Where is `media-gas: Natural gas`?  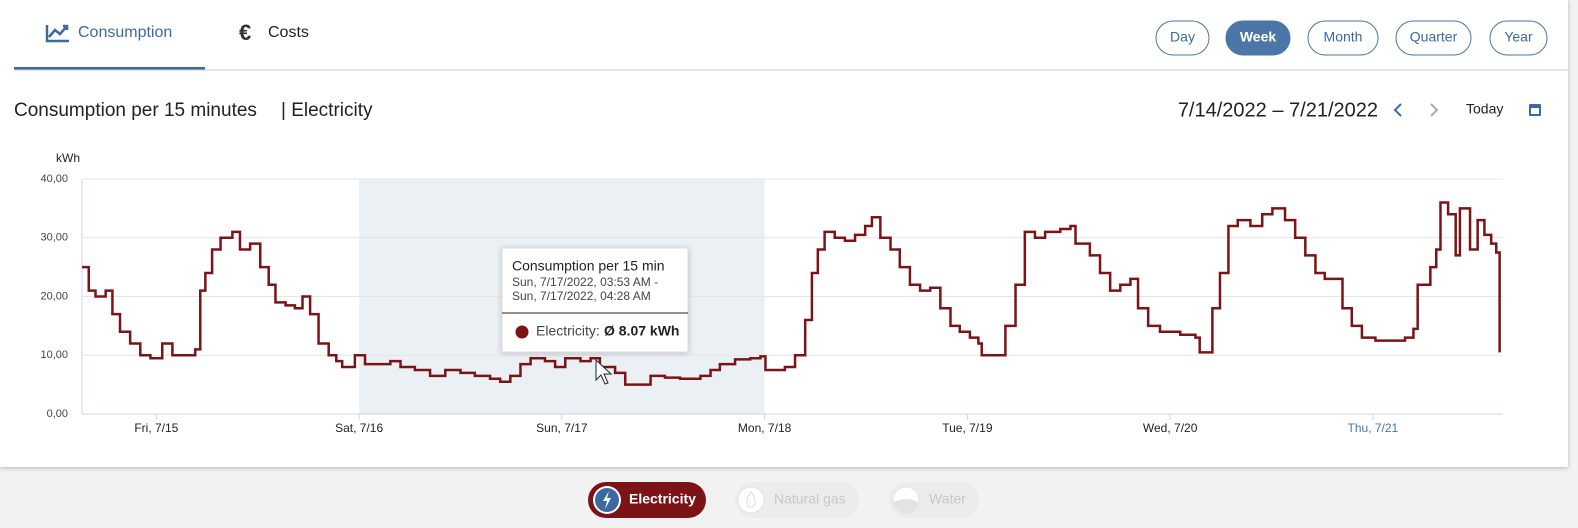 media-gas: Natural gas is located at coordinates (797, 500).